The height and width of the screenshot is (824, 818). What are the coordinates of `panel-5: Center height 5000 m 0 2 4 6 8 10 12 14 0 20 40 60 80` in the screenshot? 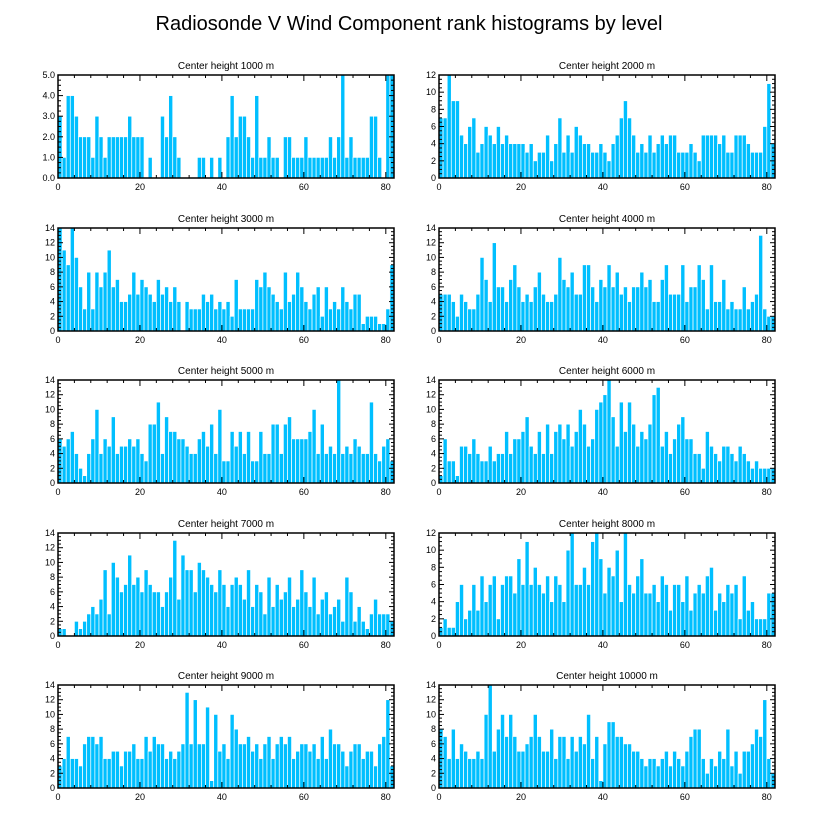 It's located at (220, 431).